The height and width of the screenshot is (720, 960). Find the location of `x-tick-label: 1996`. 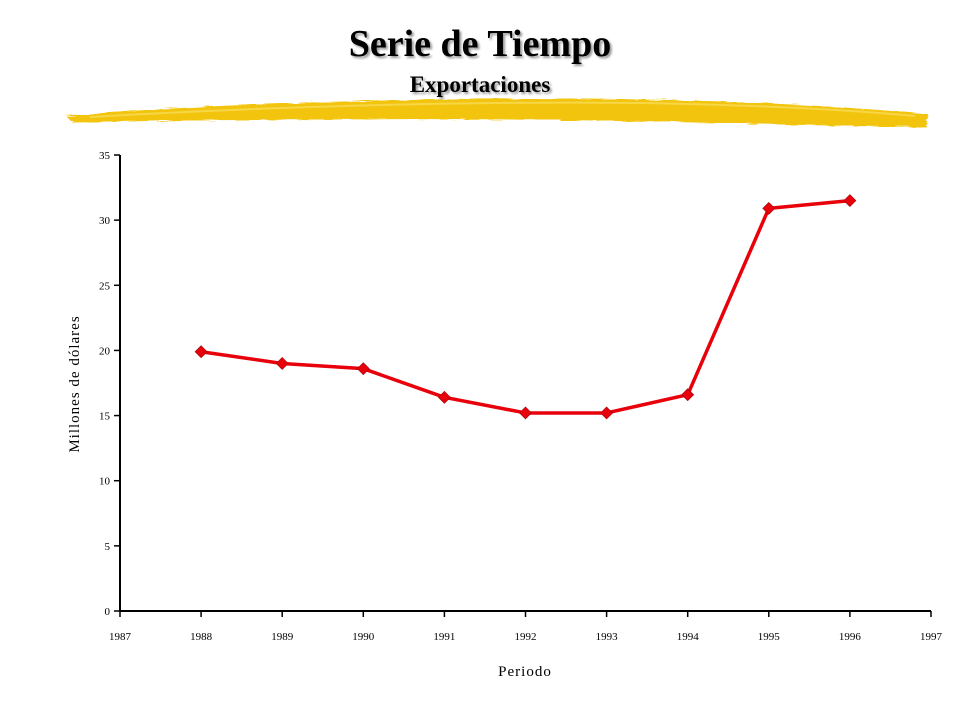

x-tick-label: 1996 is located at coordinates (850, 637).